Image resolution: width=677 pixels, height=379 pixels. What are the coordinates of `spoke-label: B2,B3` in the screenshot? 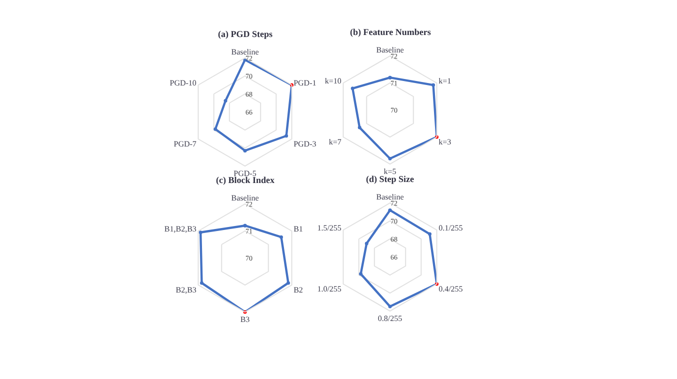 It's located at (186, 289).